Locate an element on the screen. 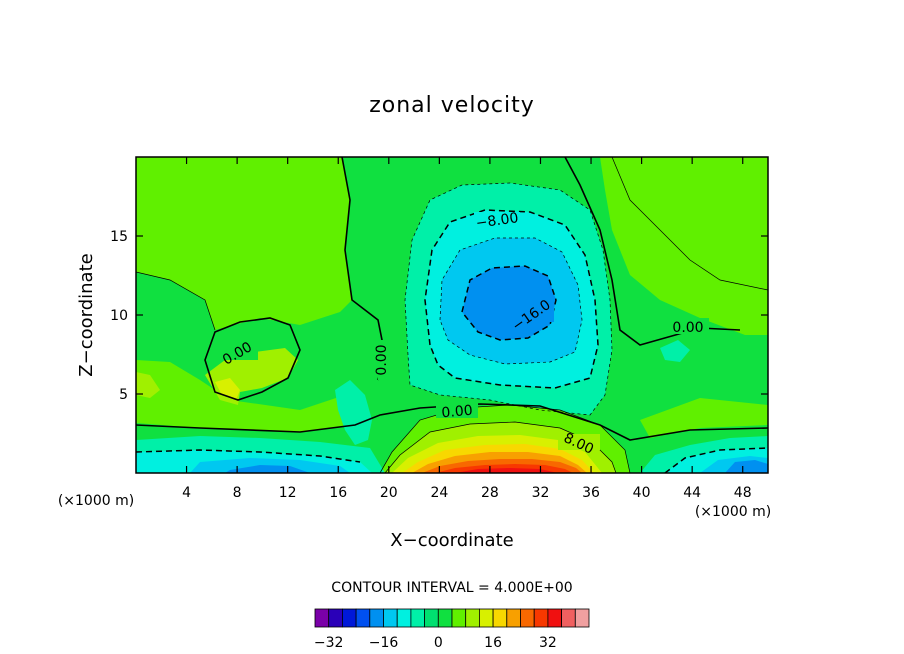 The height and width of the screenshot is (654, 904). contour-plus8-jet is located at coordinates (500, 447).